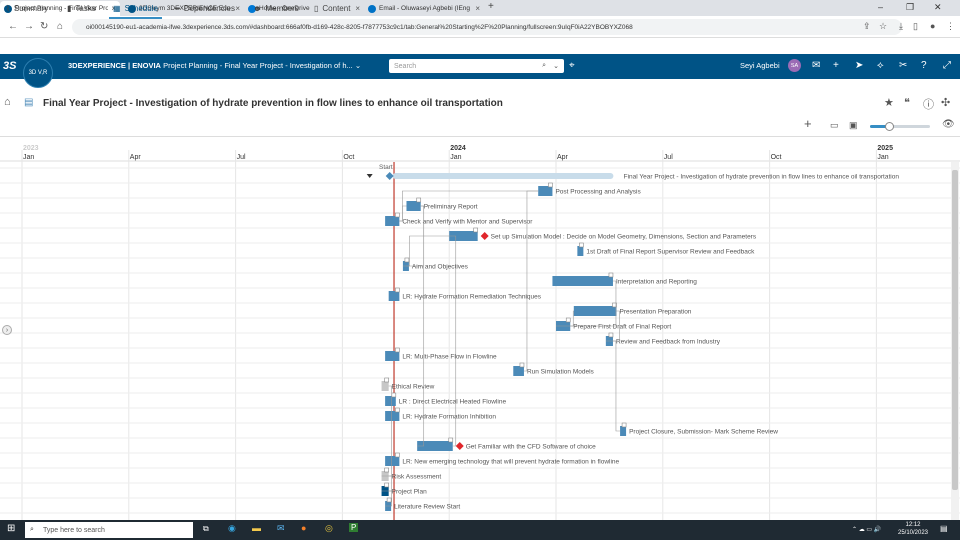  Describe the element at coordinates (205, 8) in the screenshot. I see `tab-dependencies: ━ Dependencies` at that location.